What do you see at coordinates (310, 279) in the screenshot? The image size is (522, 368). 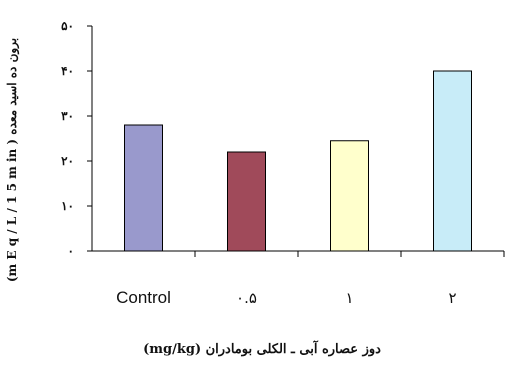 I see `x-tick-labels: Control ۰.۵ ۱ ۲` at bounding box center [310, 279].